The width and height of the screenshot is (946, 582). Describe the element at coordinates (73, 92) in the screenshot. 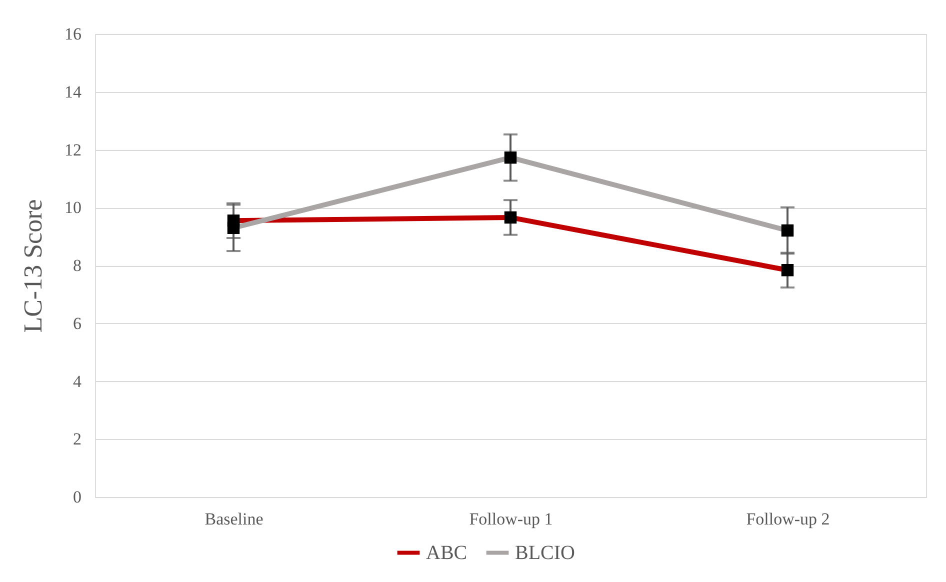

I see `y-tick-label: 14` at that location.